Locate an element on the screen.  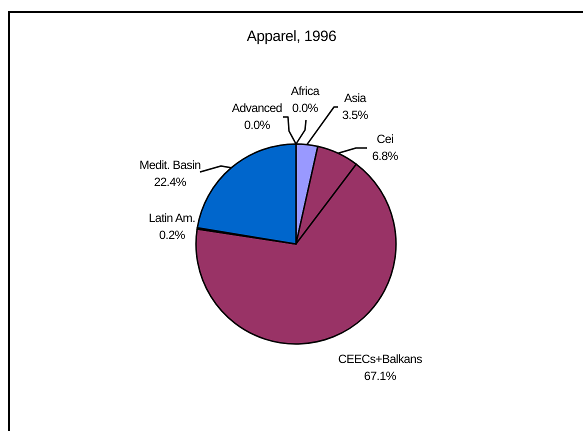
data-label: 22.4% is located at coordinates (170, 182).